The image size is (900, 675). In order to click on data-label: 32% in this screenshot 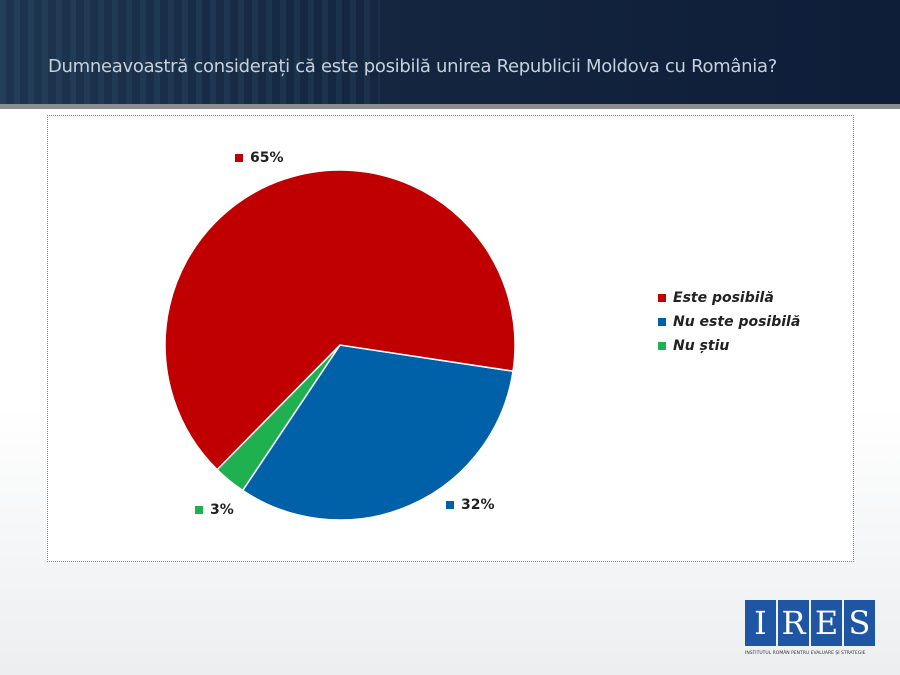, I will do `click(470, 505)`.